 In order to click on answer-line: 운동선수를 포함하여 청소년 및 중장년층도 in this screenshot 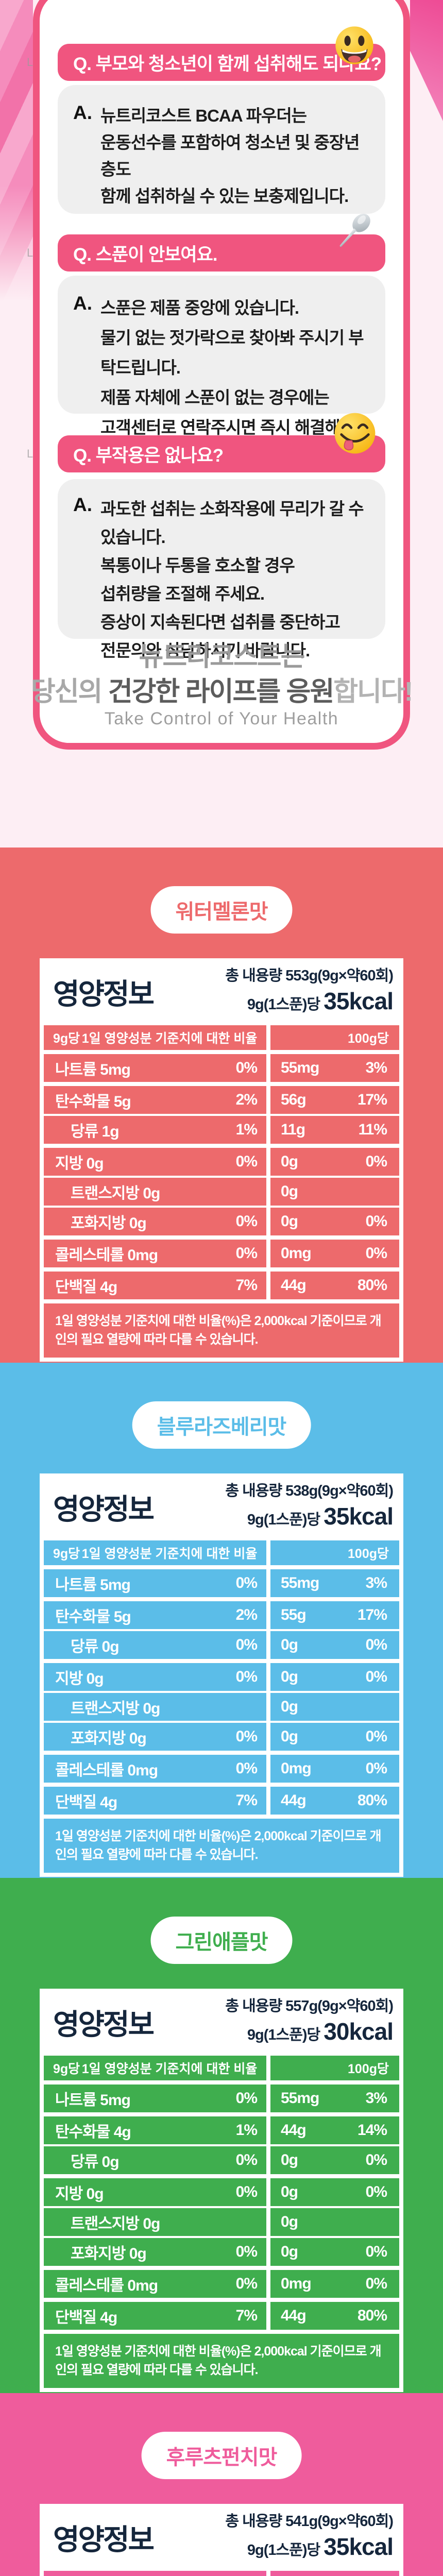, I will do `click(230, 156)`.